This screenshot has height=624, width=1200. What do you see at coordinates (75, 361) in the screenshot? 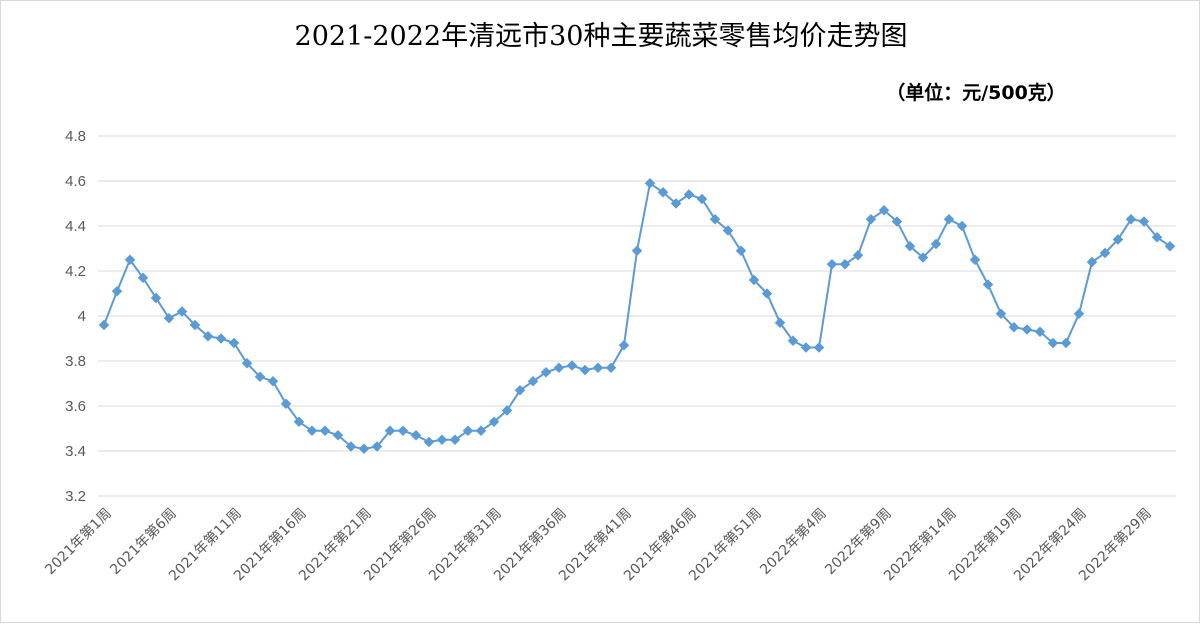
I see `y-tick-label: 3.8` at bounding box center [75, 361].